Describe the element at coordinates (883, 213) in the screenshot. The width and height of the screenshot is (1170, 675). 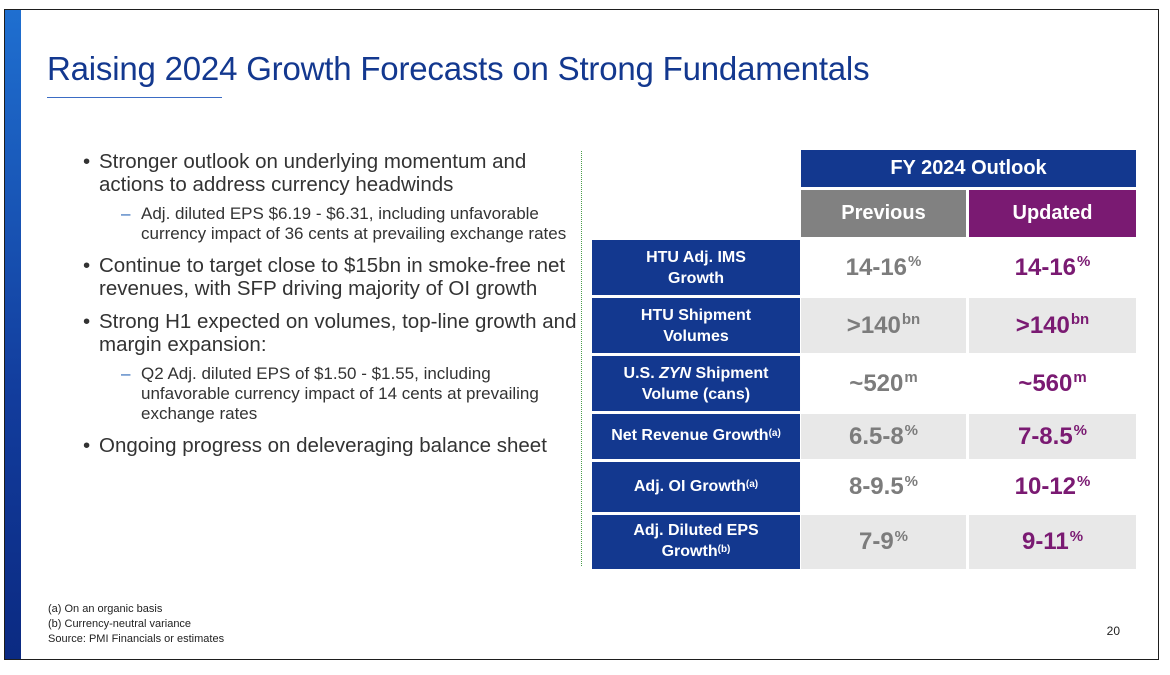
I see `previous-column-header: Previous` at that location.